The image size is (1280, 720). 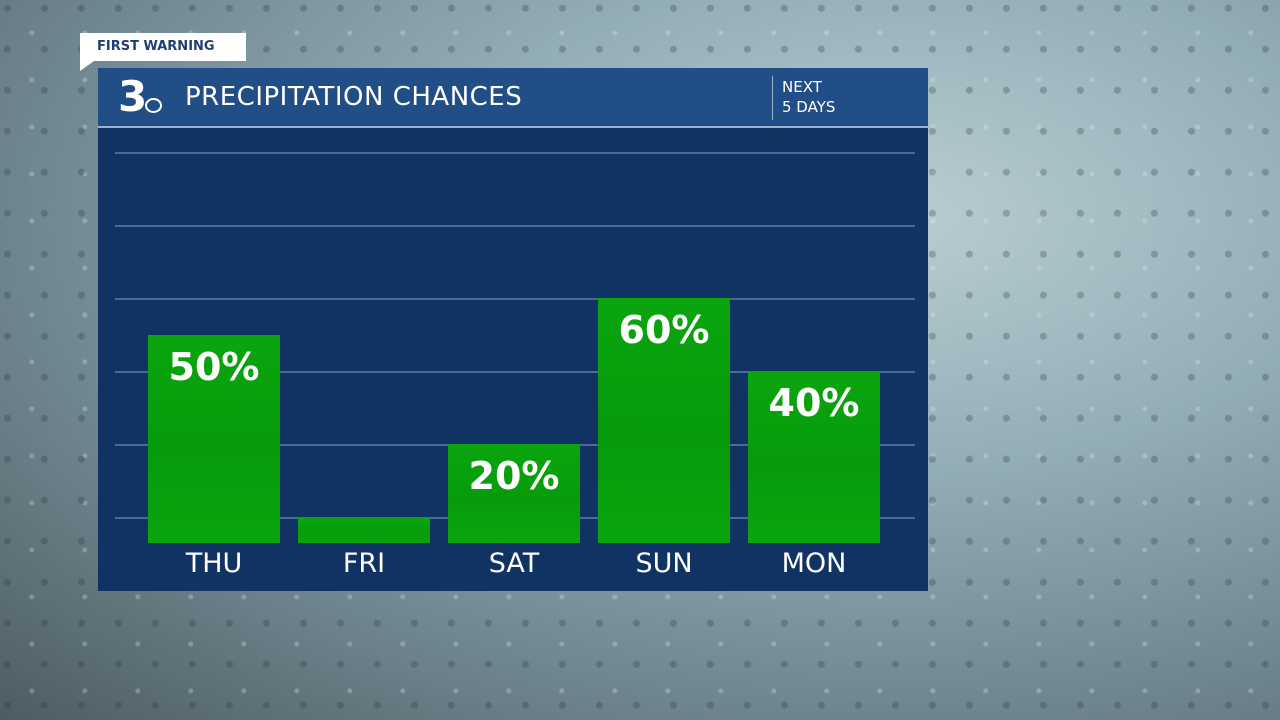 I want to click on day-label: MON, so click(x=814, y=563).